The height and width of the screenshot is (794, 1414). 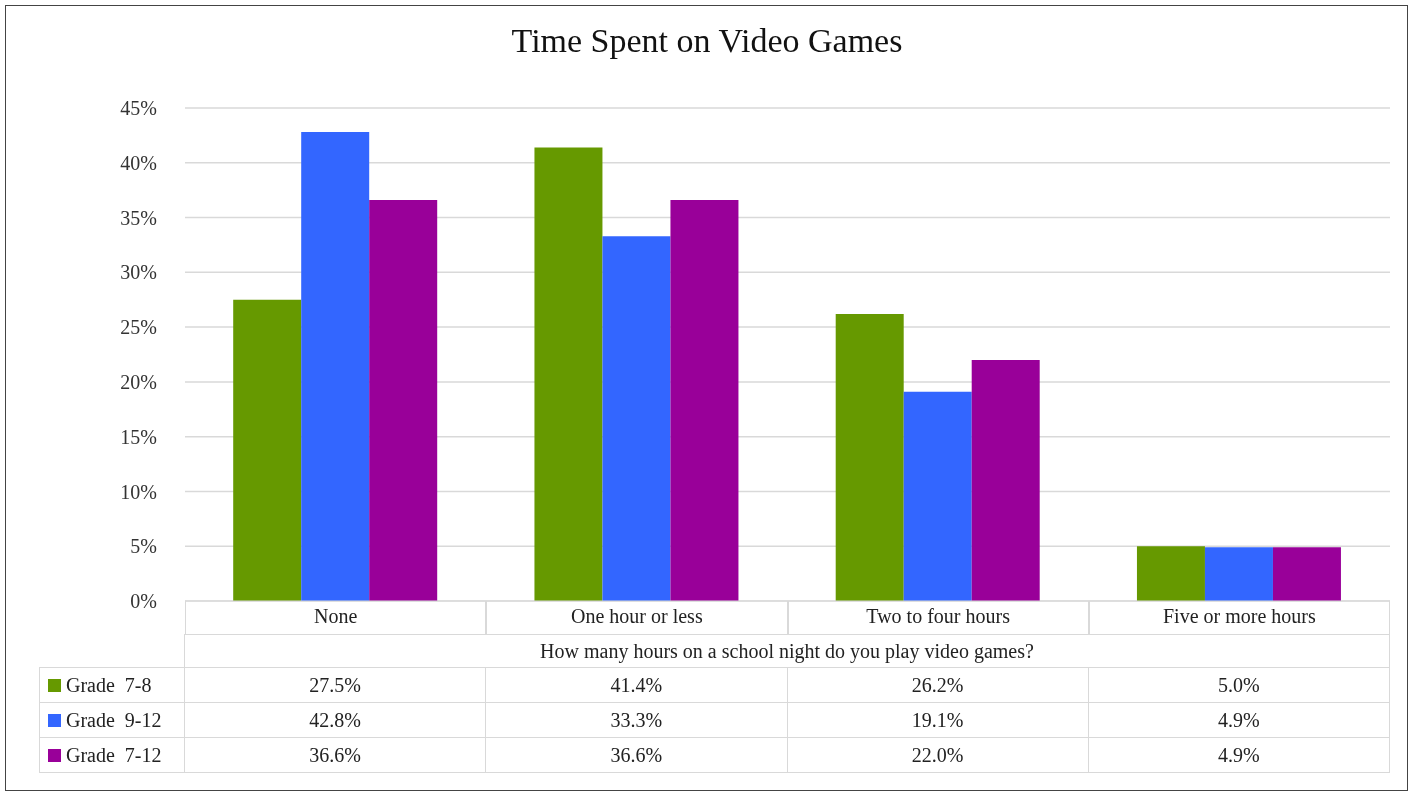 What do you see at coordinates (138, 217) in the screenshot?
I see `y-tick-label: 35%` at bounding box center [138, 217].